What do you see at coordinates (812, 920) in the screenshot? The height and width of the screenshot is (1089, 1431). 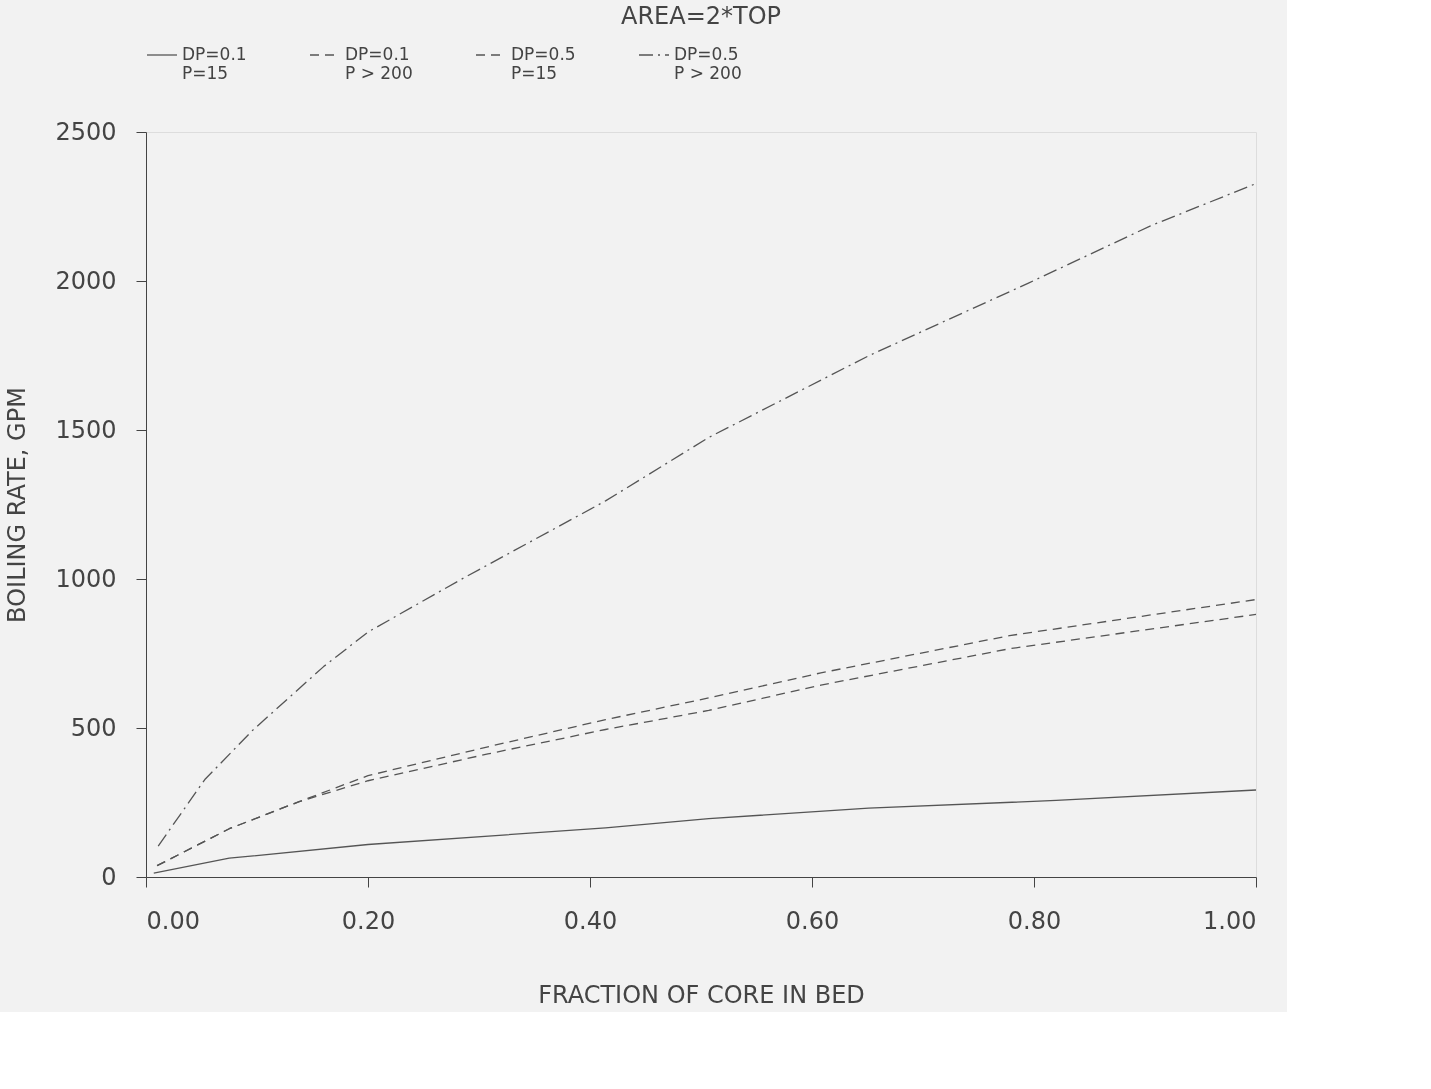 I see `x-tick-label: 0.60` at bounding box center [812, 920].